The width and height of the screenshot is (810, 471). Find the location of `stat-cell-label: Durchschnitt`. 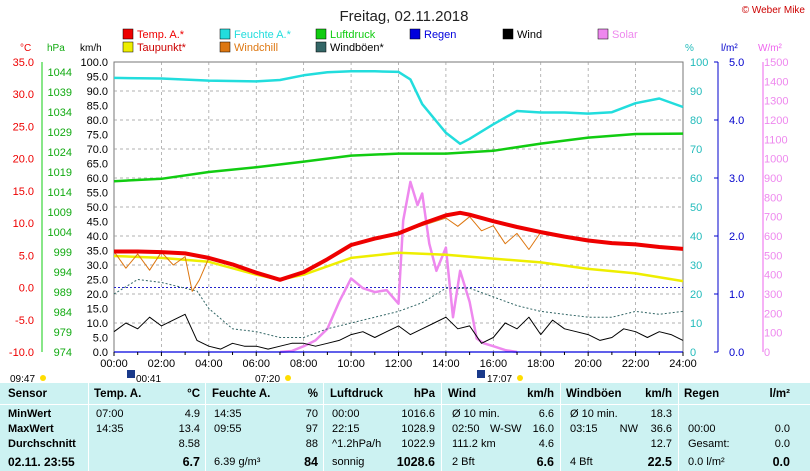

stat-cell-label: Durchschnitt is located at coordinates (42, 444).